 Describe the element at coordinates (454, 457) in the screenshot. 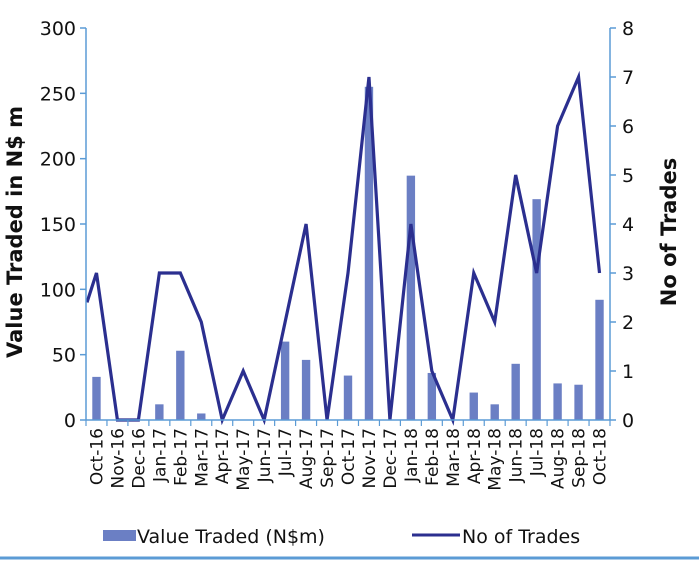

I see `x-tick-label: Mar-18` at that location.